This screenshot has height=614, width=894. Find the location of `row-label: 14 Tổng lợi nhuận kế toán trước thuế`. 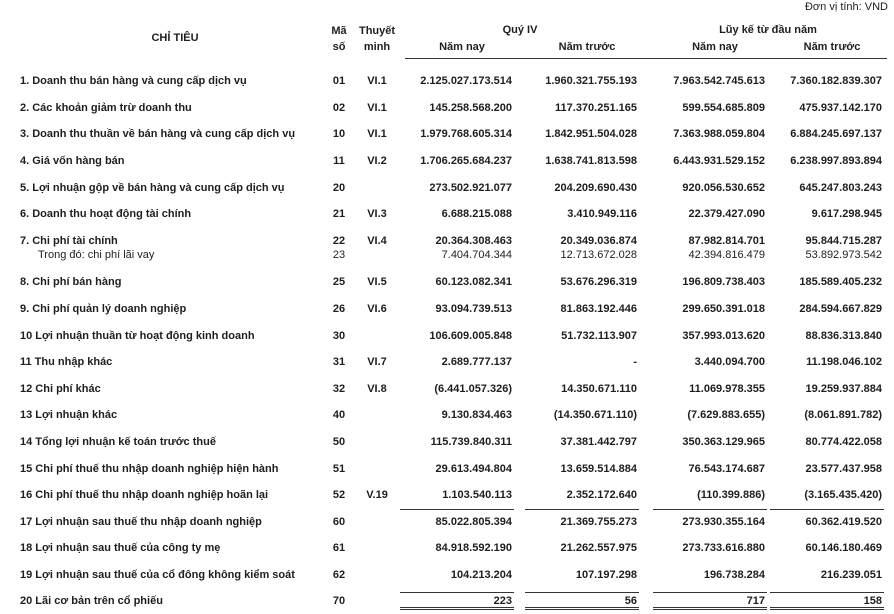

row-label: 14 Tổng lợi nhuận kế toán trước thuế is located at coordinates (118, 442).